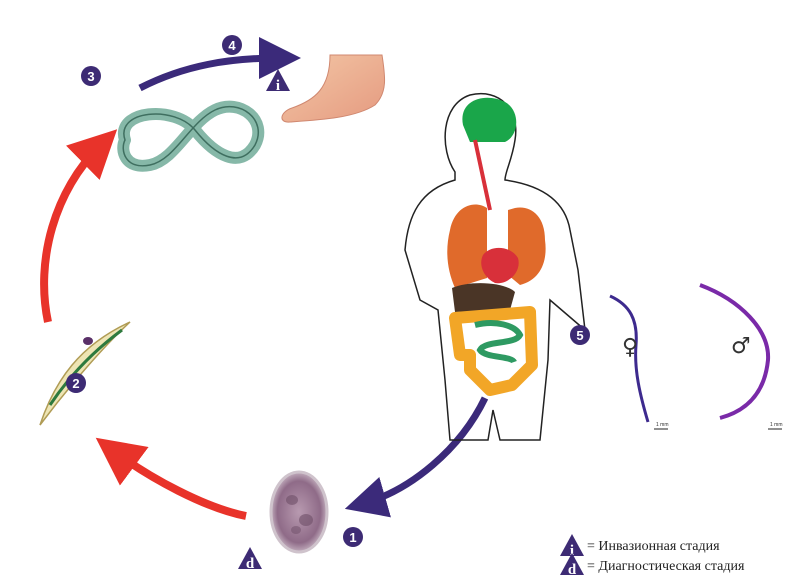 The height and width of the screenshot is (579, 800). I want to click on human-host-illustration, so click(495, 266).